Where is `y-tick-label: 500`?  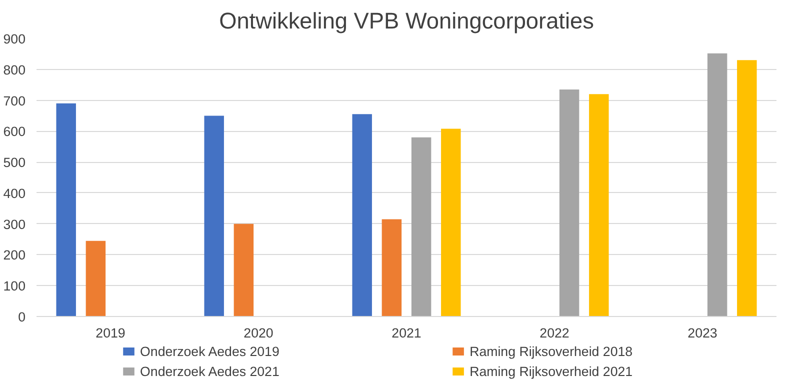
y-tick-label: 500 is located at coordinates (14, 162).